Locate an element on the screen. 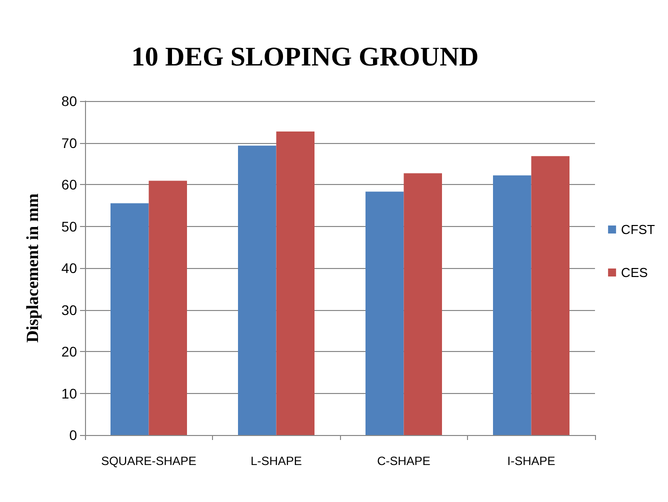  y-axis-title: Displacement in mm is located at coordinates (32, 268).